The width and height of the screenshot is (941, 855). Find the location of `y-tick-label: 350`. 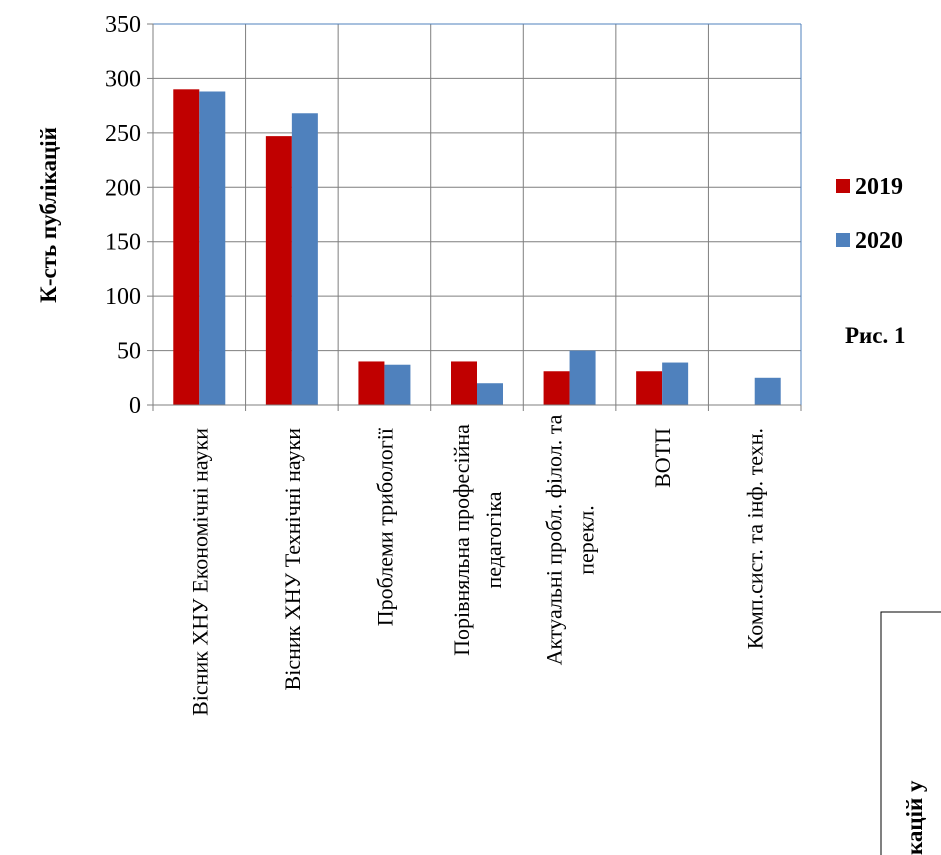

y-tick-label: 350 is located at coordinates (123, 25).